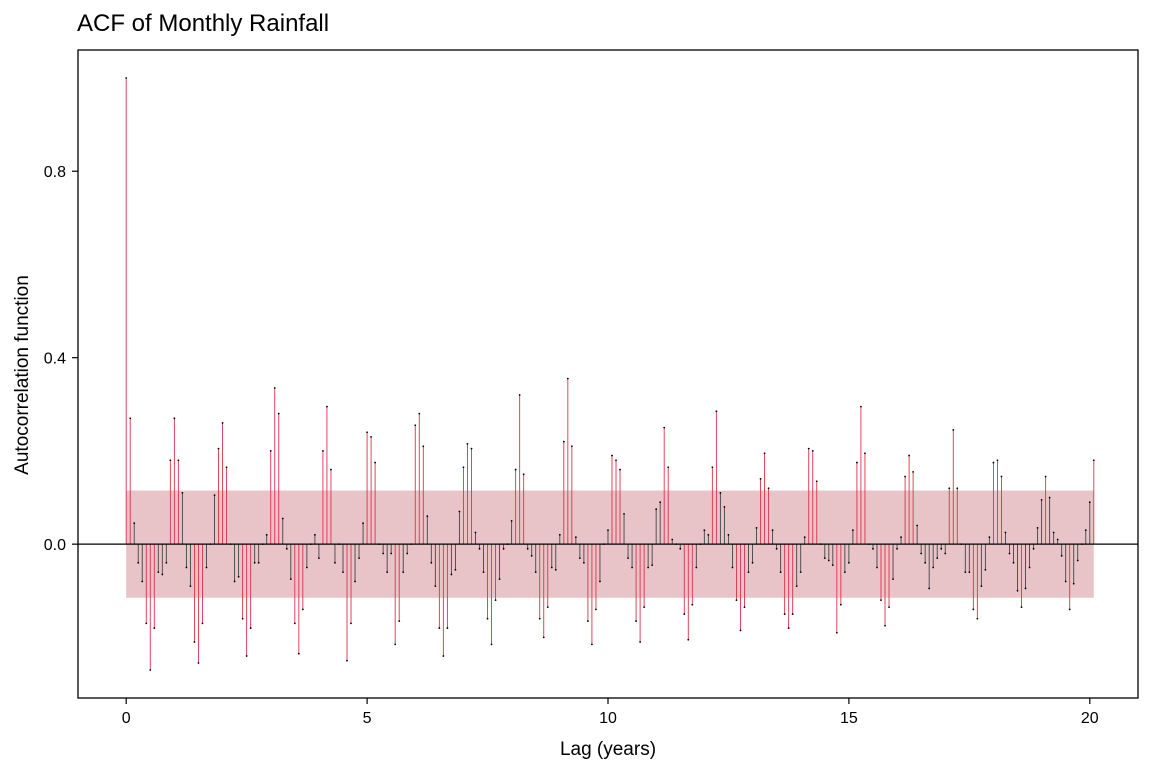  I want to click on x-tick-label: 20, so click(1090, 718).